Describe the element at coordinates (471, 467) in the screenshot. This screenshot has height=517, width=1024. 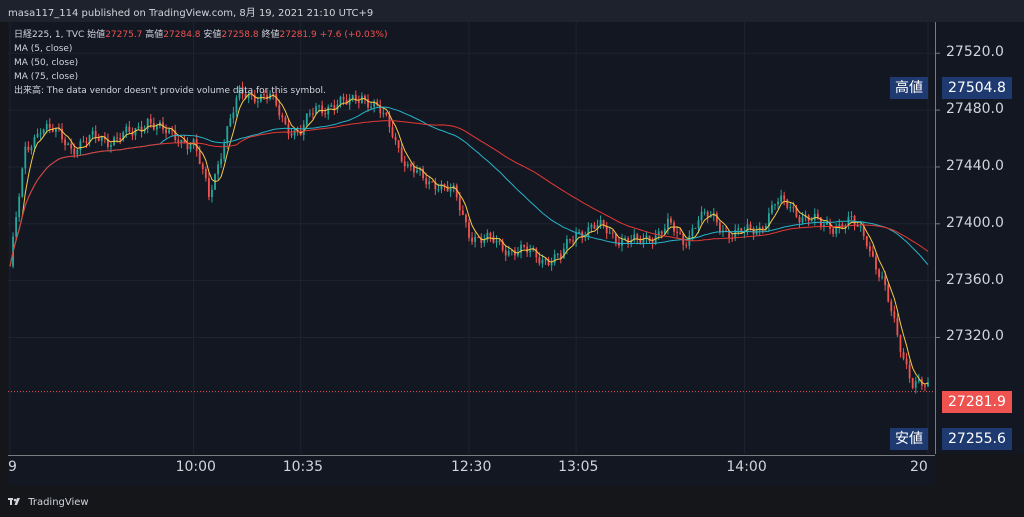
I see `time-tick-label: 12:30` at that location.